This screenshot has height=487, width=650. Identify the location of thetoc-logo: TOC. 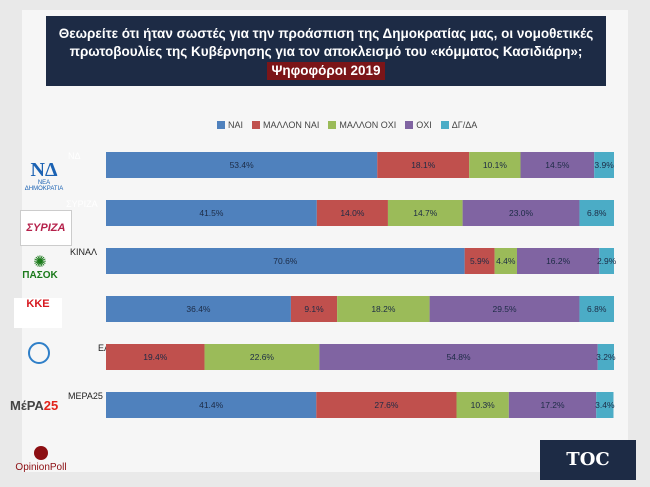
(588, 460).